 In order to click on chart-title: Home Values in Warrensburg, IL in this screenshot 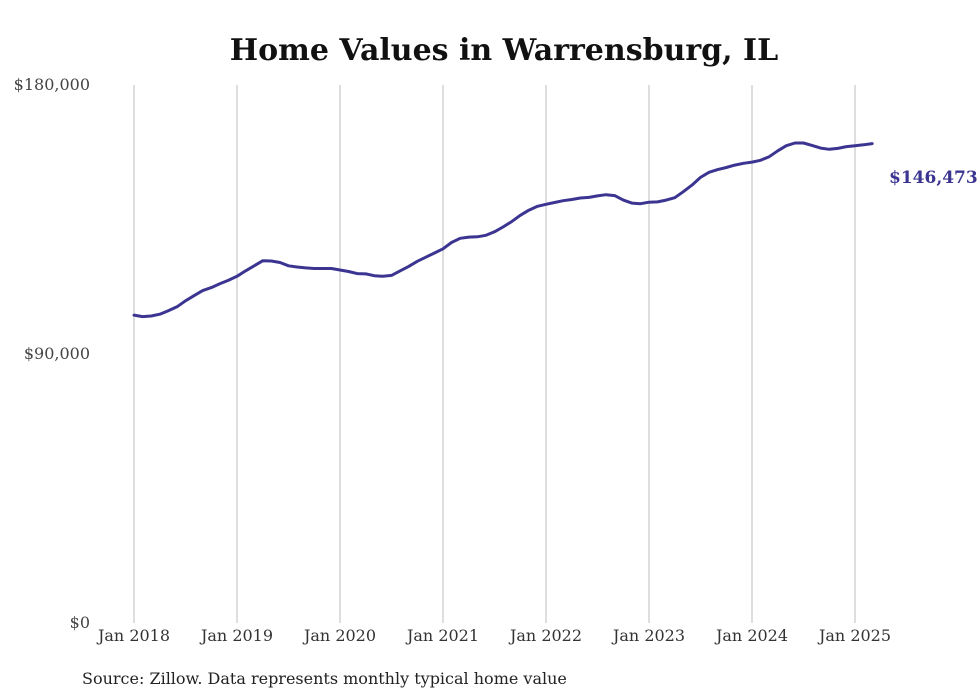, I will do `click(504, 50)`.